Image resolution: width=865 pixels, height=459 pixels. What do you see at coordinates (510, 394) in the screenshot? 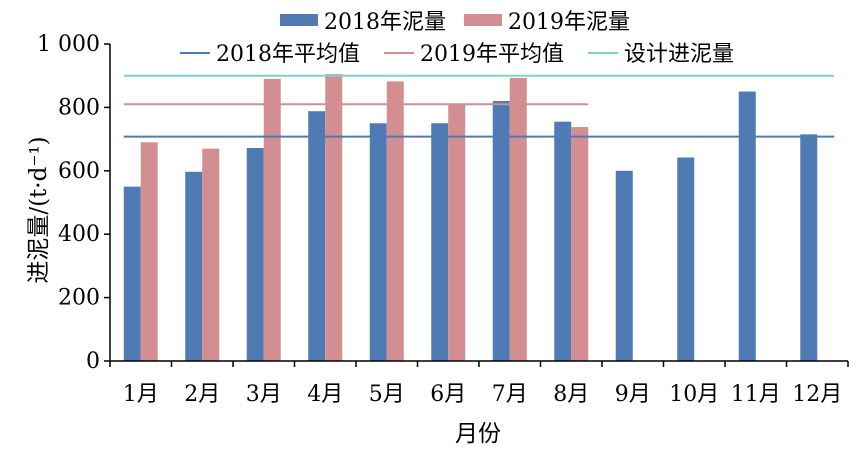
I see `x-tick-label: 7月` at bounding box center [510, 394].